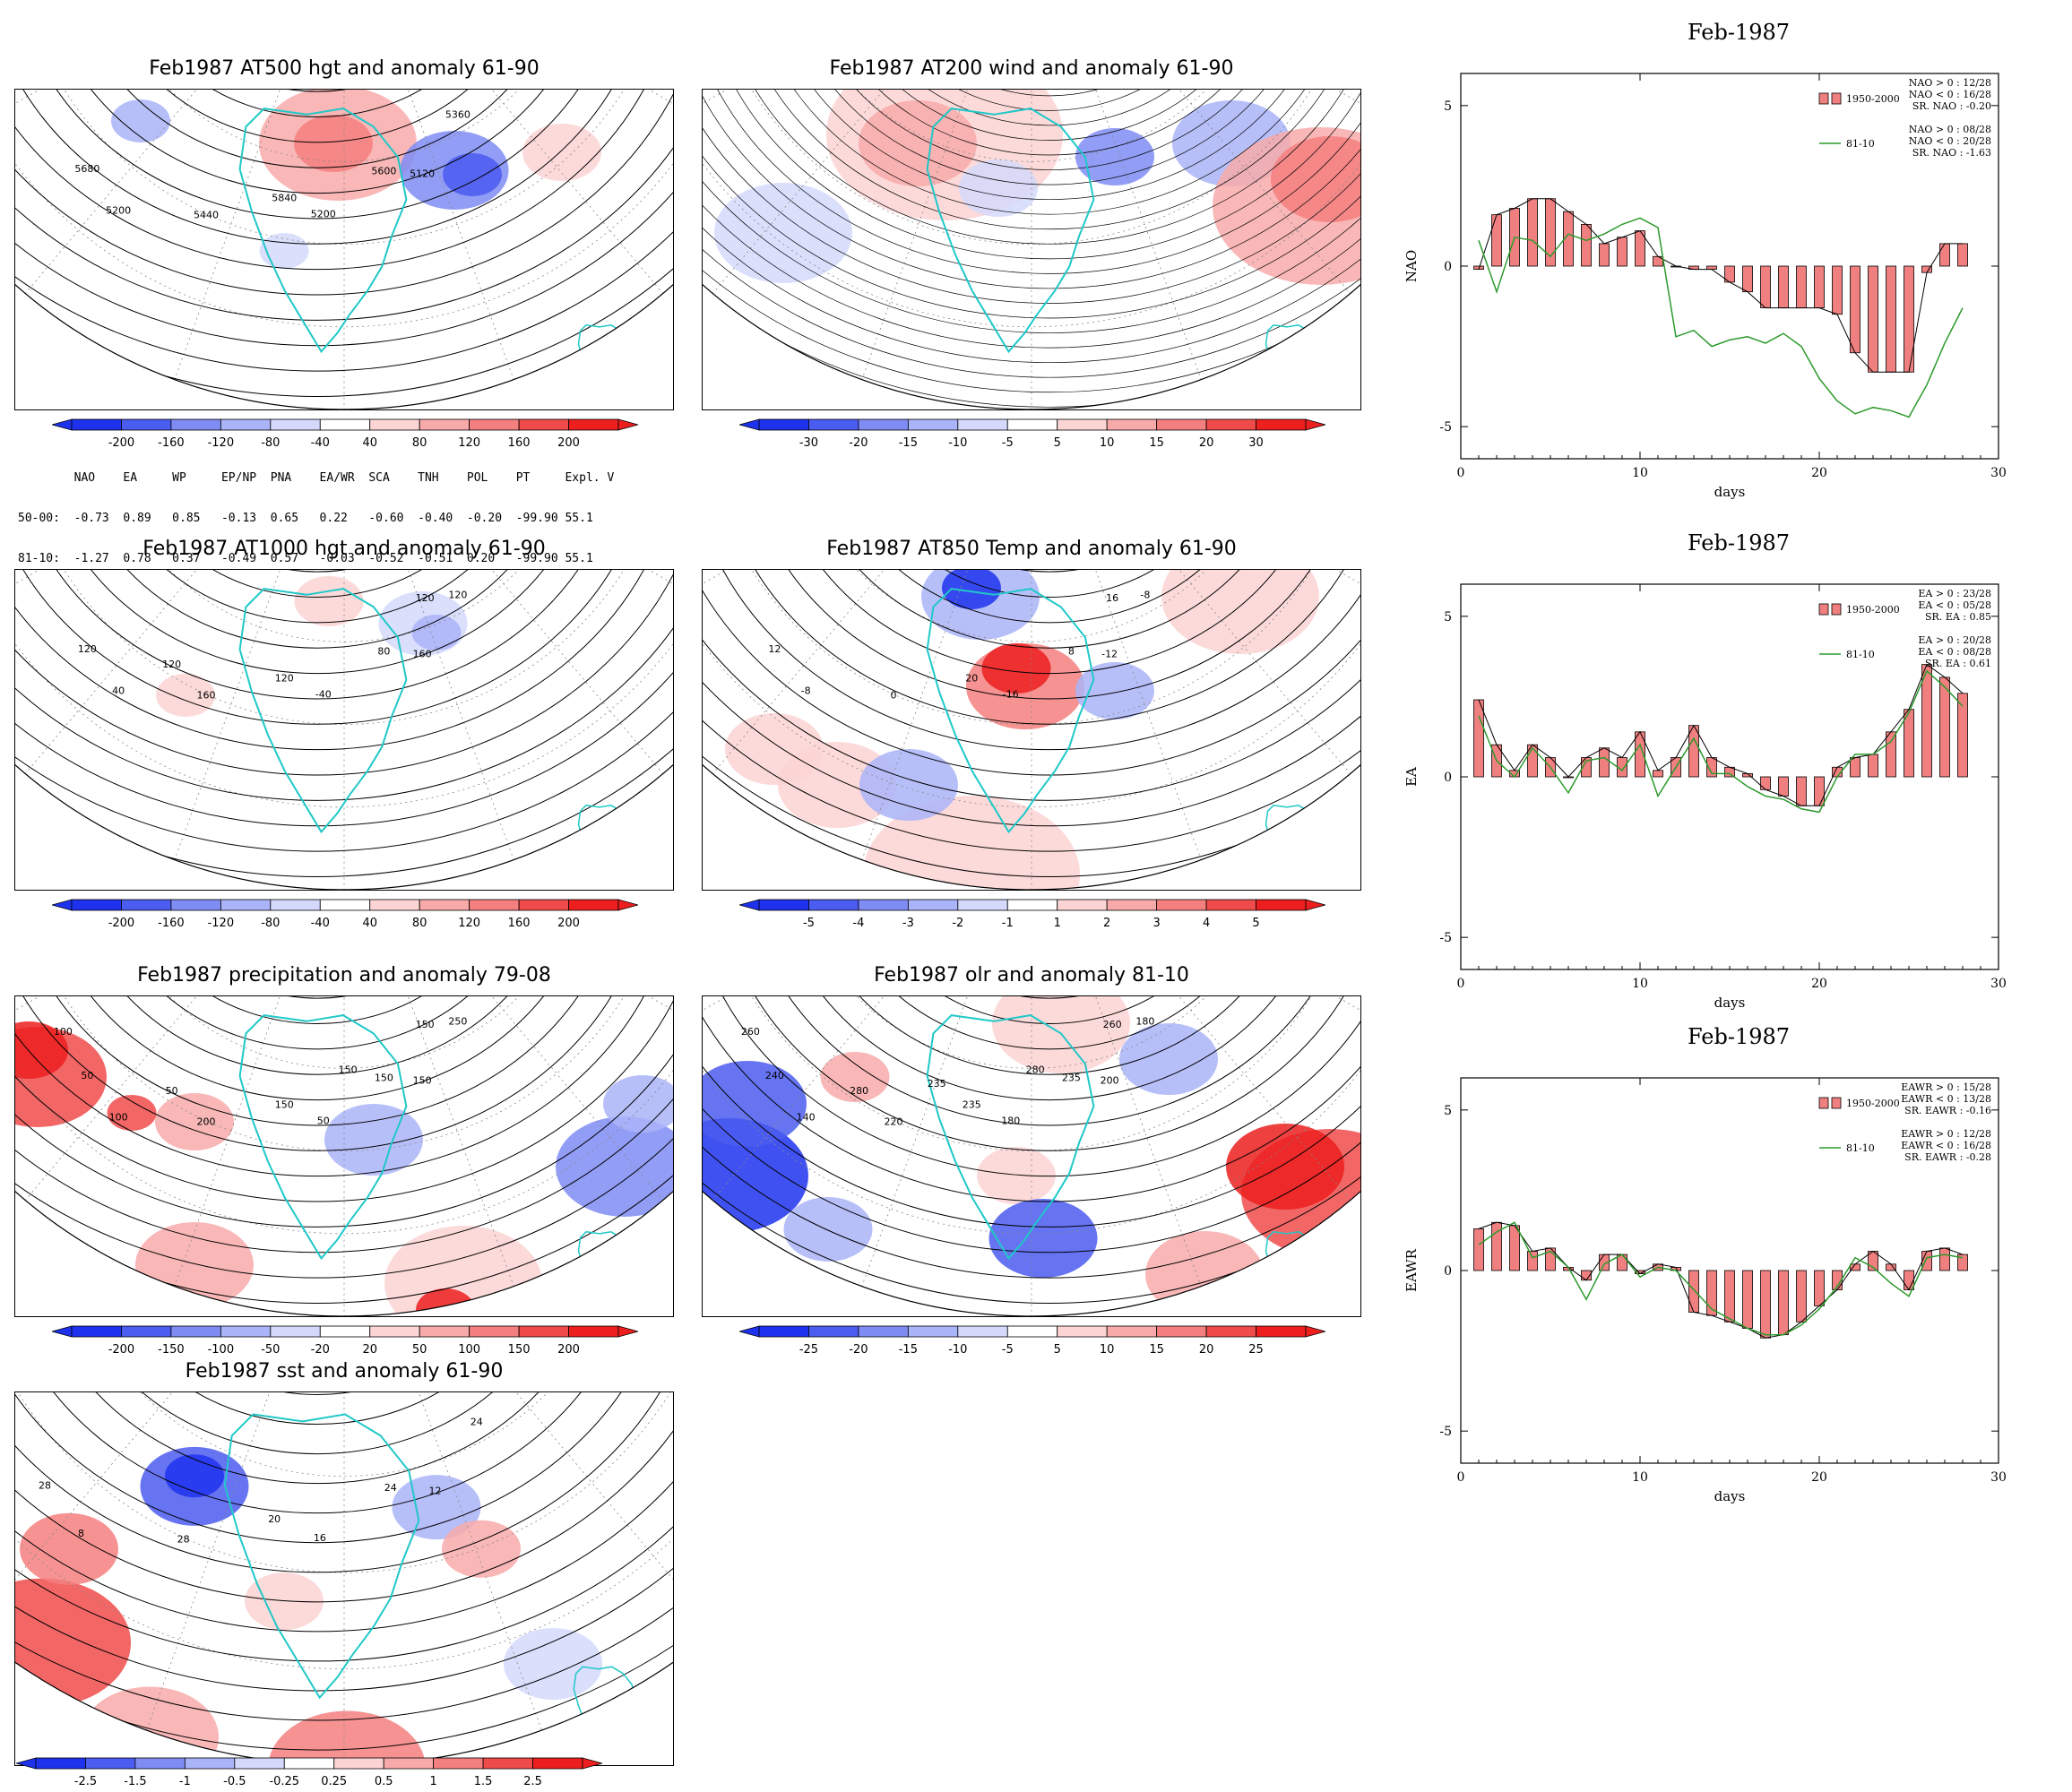  What do you see at coordinates (1315, 905) in the screenshot?
I see `colorbar-arrow-right` at bounding box center [1315, 905].